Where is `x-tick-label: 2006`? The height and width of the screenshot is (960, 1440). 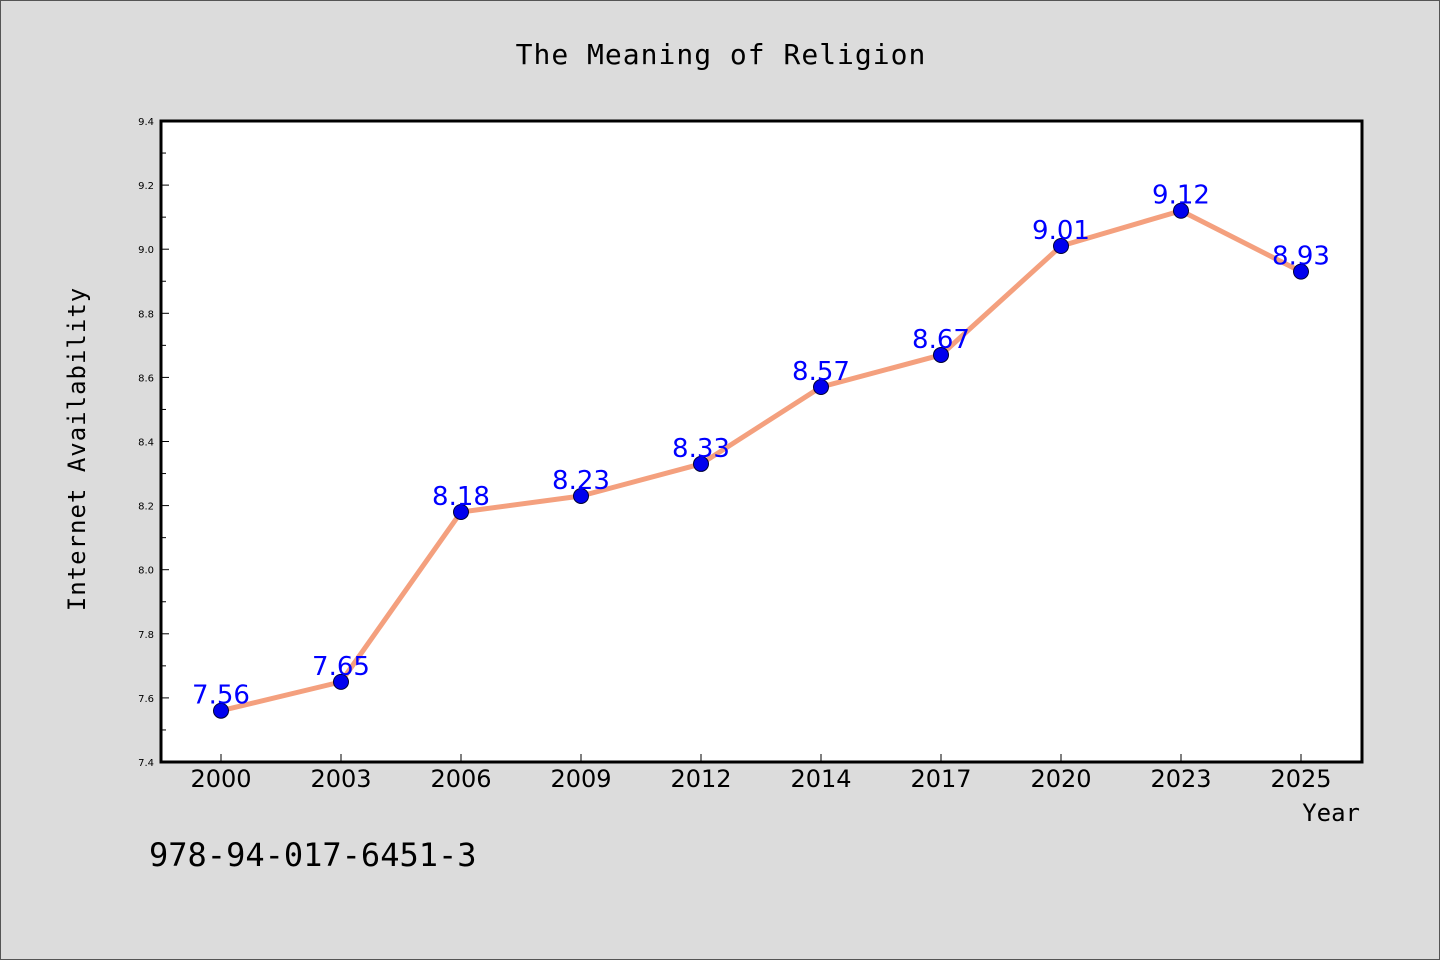
x-tick-label: 2006 is located at coordinates (460, 779).